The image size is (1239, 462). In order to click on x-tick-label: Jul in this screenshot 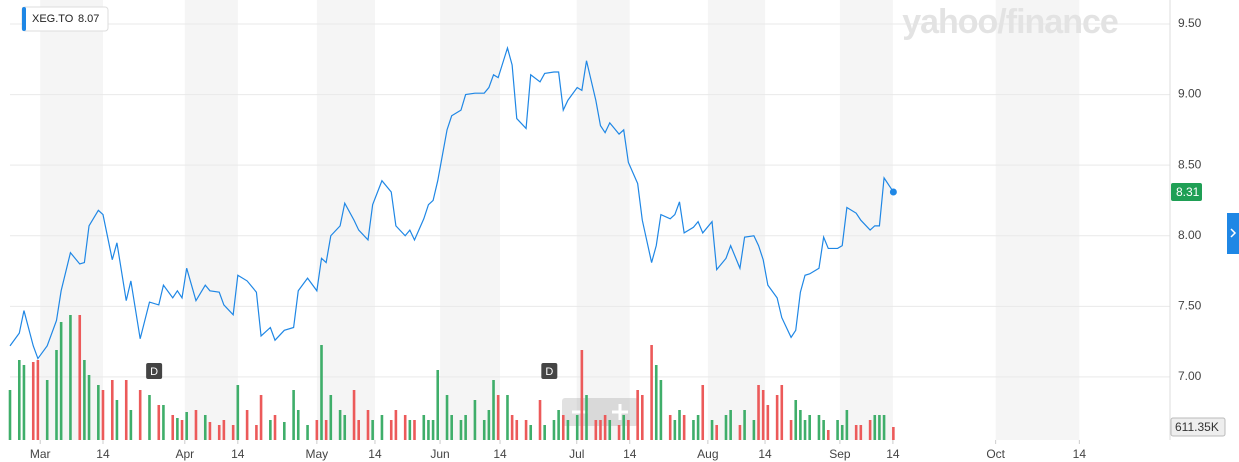, I will do `click(576, 454)`.